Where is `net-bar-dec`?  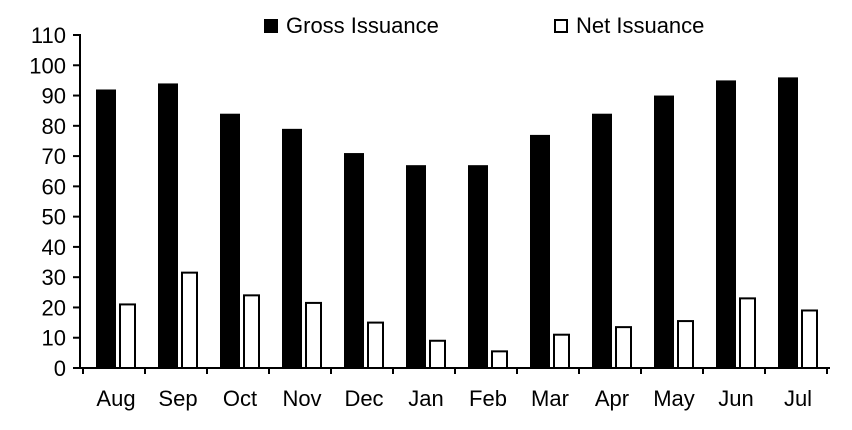 net-bar-dec is located at coordinates (375, 345).